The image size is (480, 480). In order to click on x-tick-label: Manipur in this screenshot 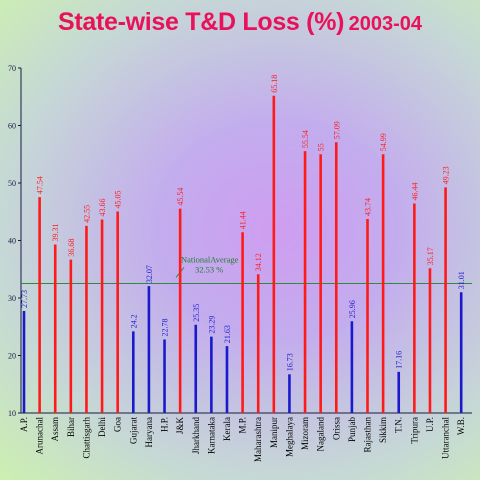, I will do `click(274, 432)`.